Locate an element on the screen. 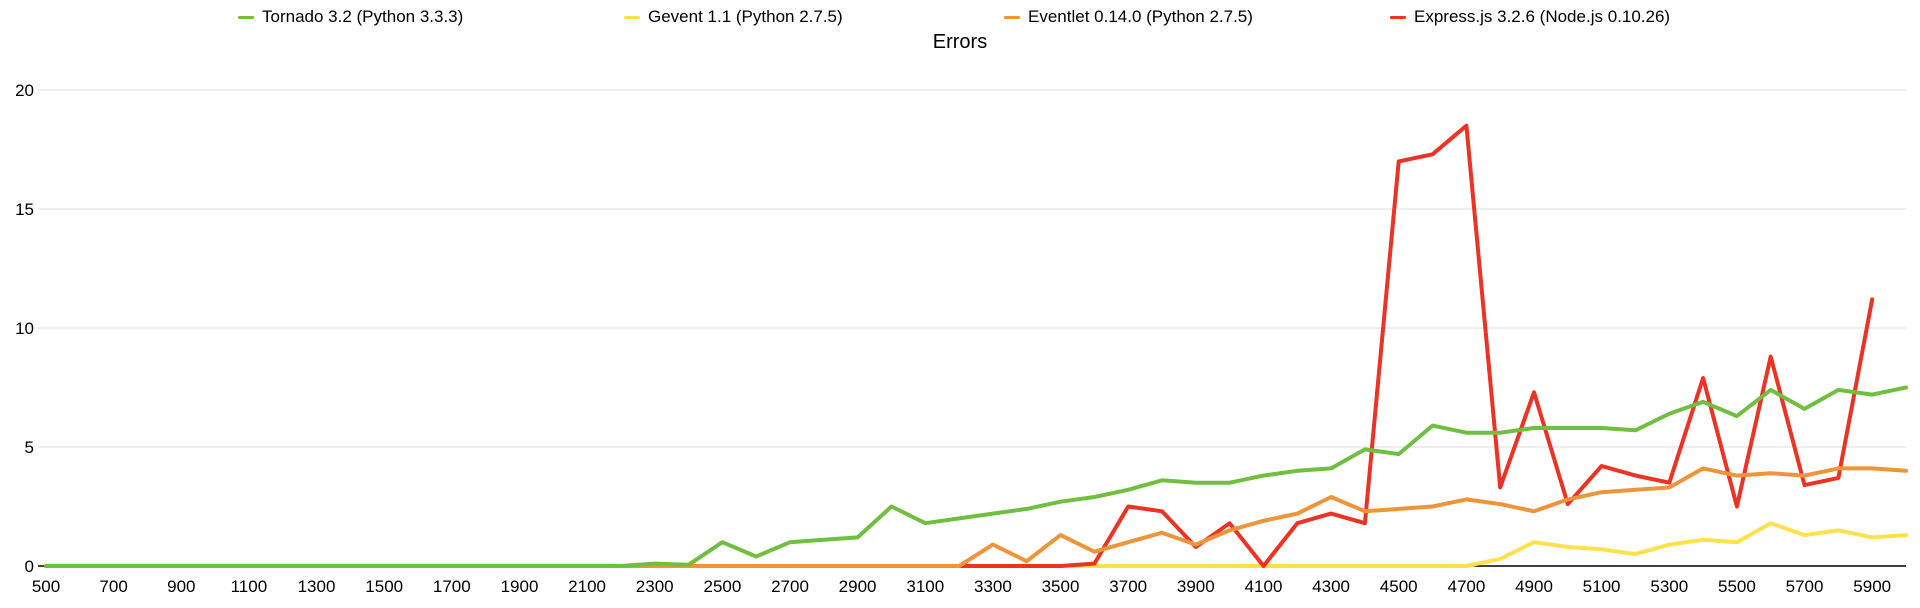 Image resolution: width=1920 pixels, height=608 pixels. x-axis-tick-label: 700 is located at coordinates (113, 586).